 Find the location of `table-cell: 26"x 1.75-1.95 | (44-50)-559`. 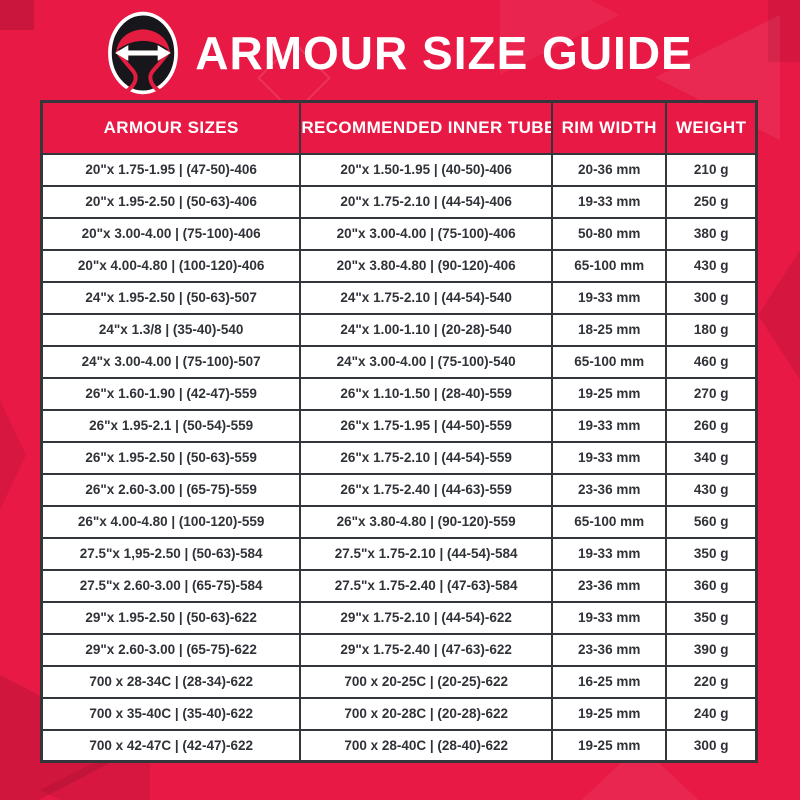

table-cell: 26"x 1.75-1.95 | (44-50)-559 is located at coordinates (426, 425).